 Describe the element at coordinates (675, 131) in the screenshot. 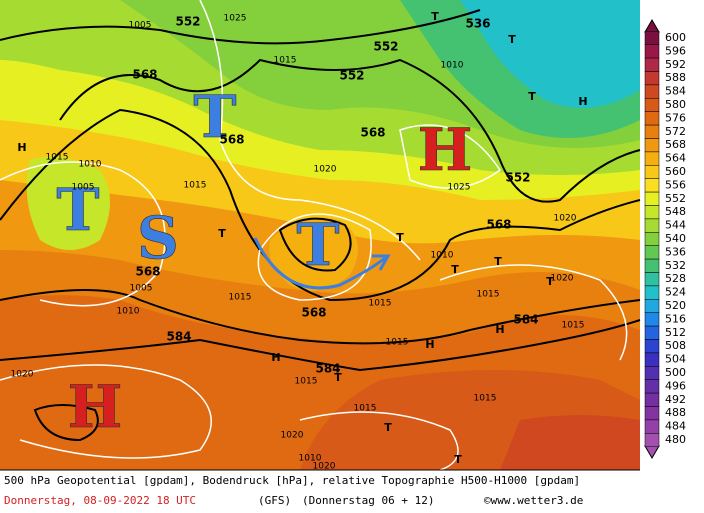

I see `colorbar-tick-label: 572` at that location.